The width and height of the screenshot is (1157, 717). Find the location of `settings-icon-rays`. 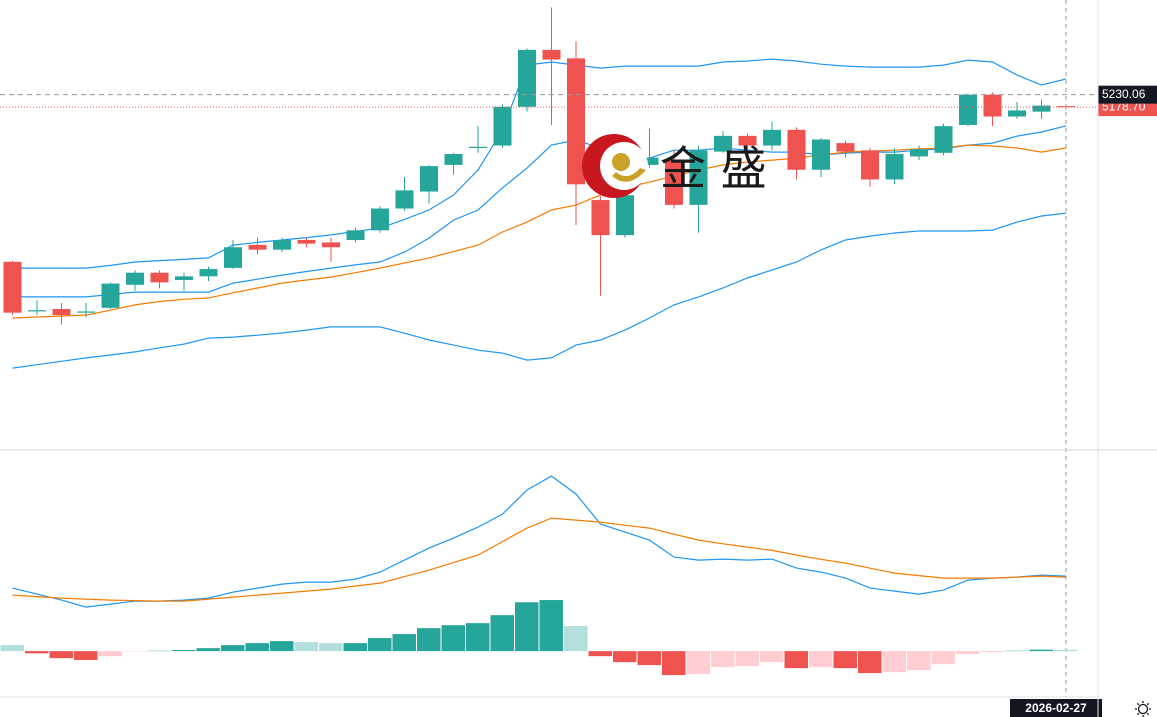

settings-icon-rays is located at coordinates (1143, 709).